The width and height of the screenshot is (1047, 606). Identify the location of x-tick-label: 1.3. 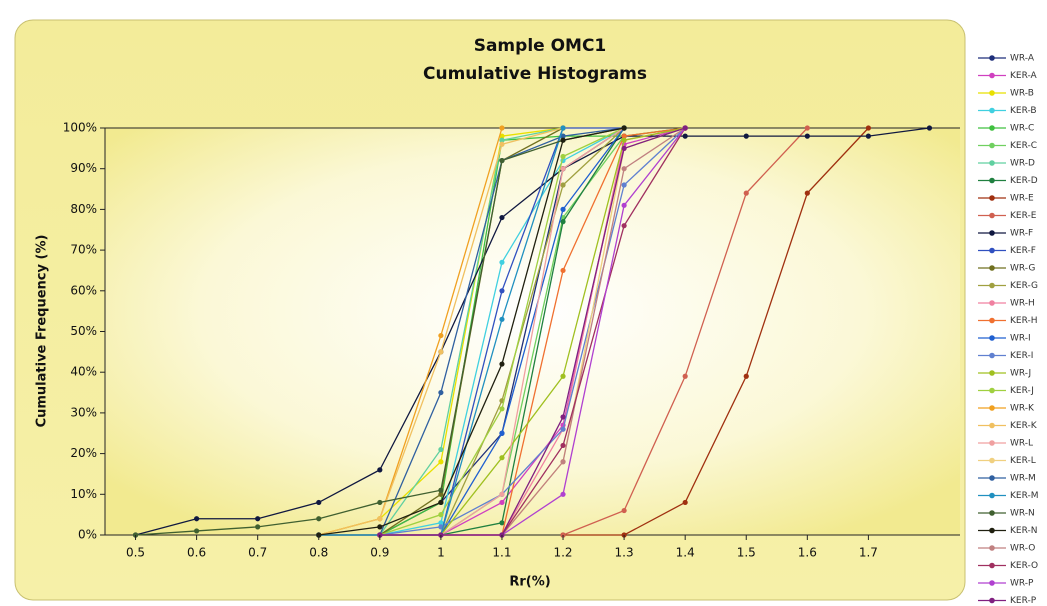
(624, 553).